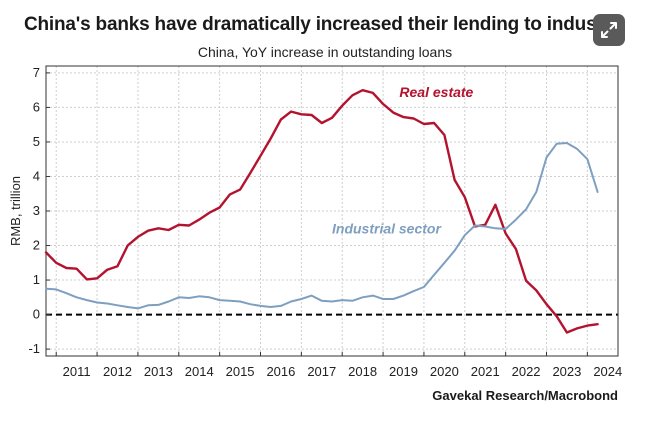 The image size is (650, 421). What do you see at coordinates (36, 210) in the screenshot?
I see `y-tick-label: 3` at bounding box center [36, 210].